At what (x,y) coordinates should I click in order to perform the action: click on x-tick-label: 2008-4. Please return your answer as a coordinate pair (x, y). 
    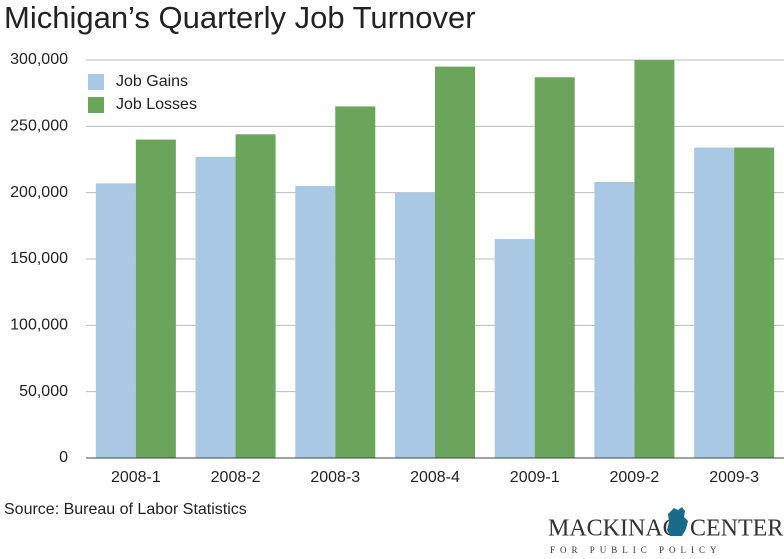
    Looking at the image, I should click on (435, 477).